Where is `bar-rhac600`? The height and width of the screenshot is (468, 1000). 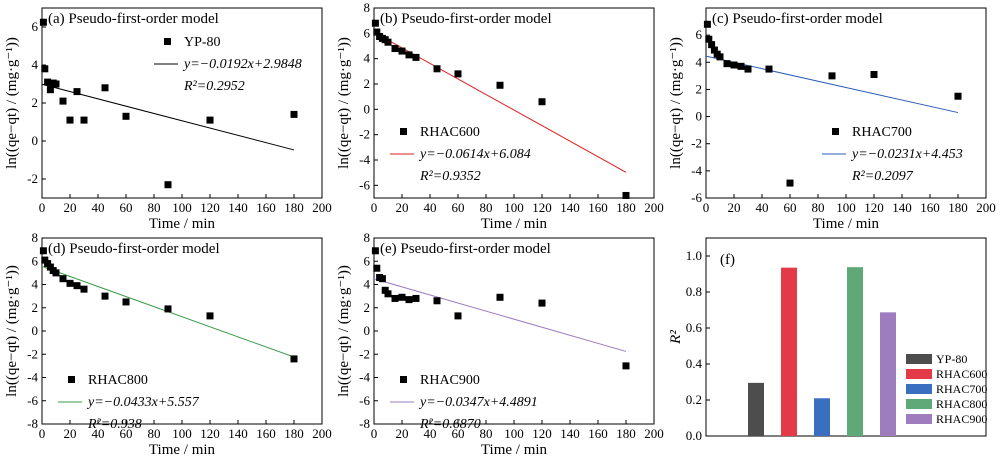 bar-rhac600 is located at coordinates (789, 351).